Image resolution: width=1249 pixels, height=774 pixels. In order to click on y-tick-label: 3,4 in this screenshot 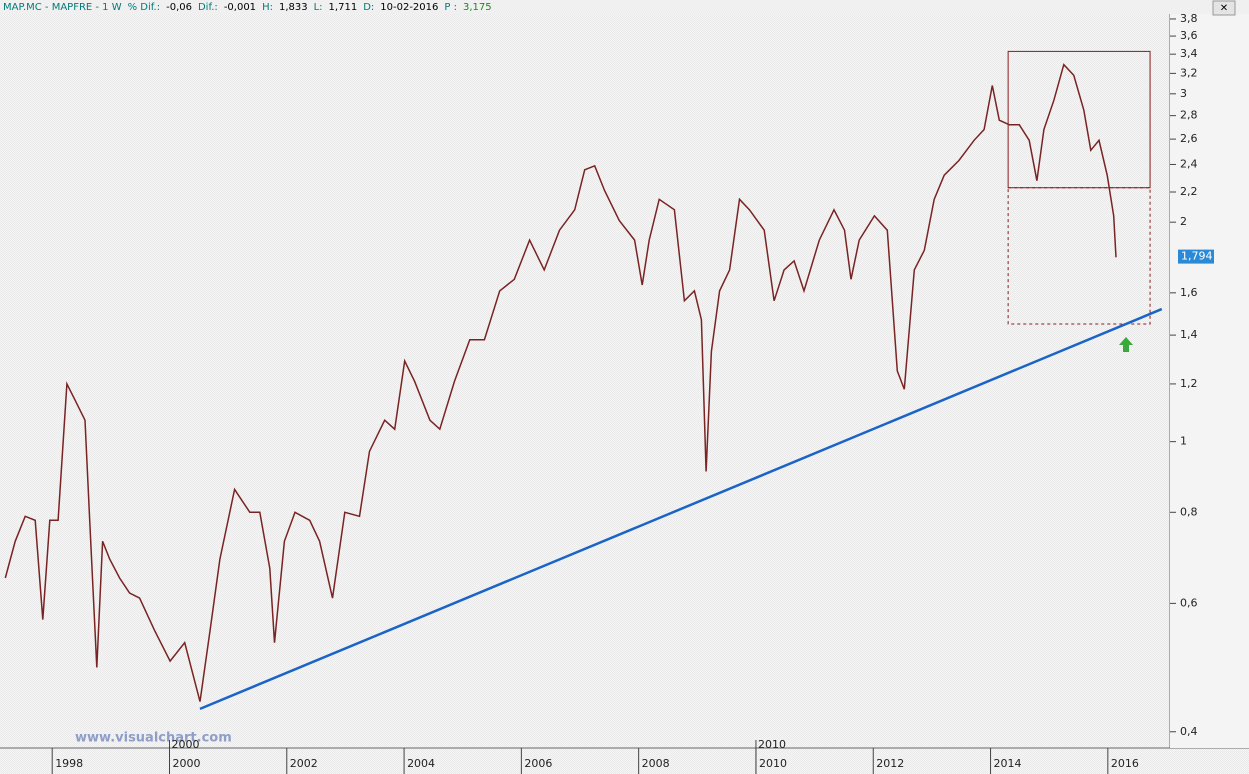, I will do `click(1189, 53)`.